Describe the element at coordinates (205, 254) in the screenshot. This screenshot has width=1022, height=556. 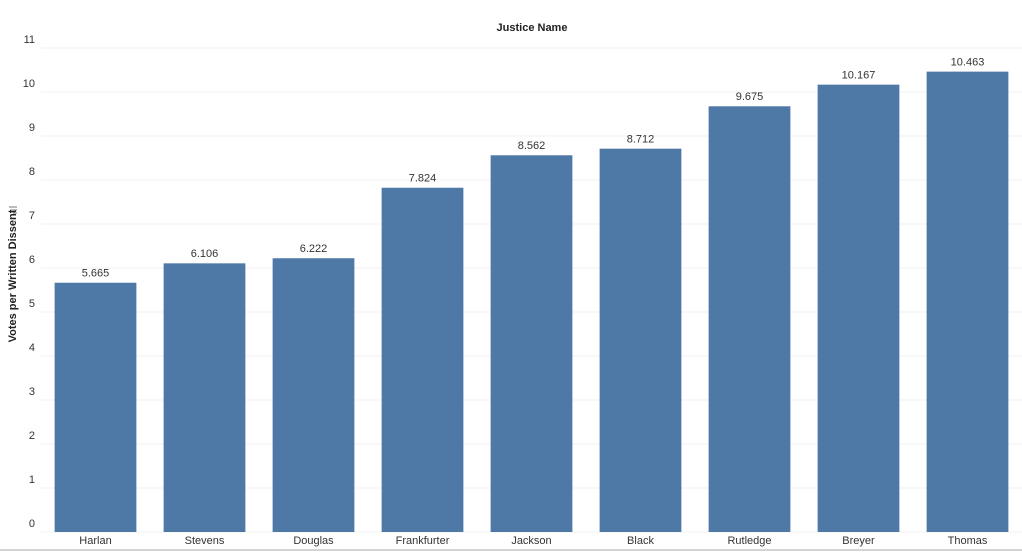
I see `value-label: 6.106` at that location.